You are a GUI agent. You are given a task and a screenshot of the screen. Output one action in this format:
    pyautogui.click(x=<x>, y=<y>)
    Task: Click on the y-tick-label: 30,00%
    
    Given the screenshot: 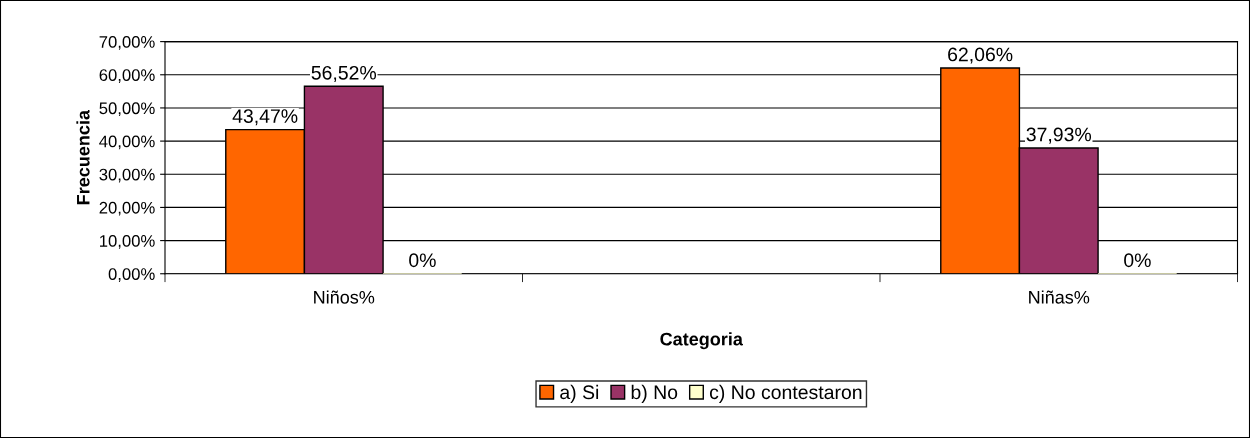 What is the action you would take?
    pyautogui.click(x=127, y=175)
    